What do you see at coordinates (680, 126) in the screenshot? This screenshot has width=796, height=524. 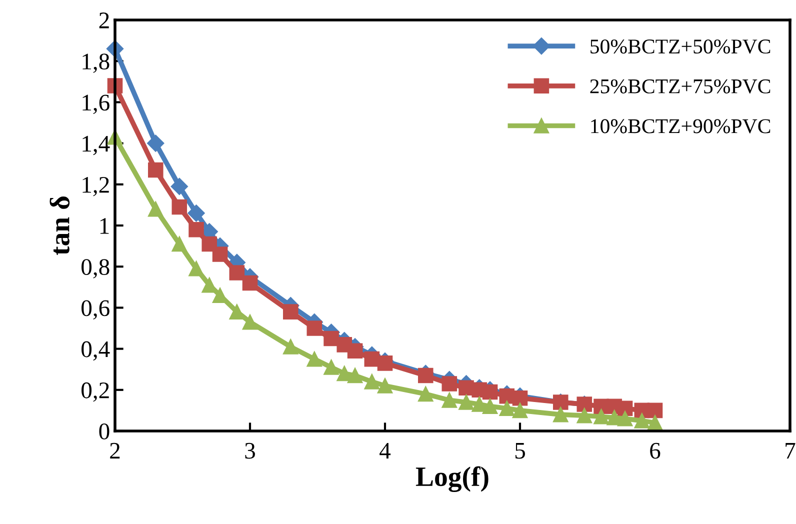 I see `legend-label: 10%BCTZ+90%PVC` at bounding box center [680, 126].